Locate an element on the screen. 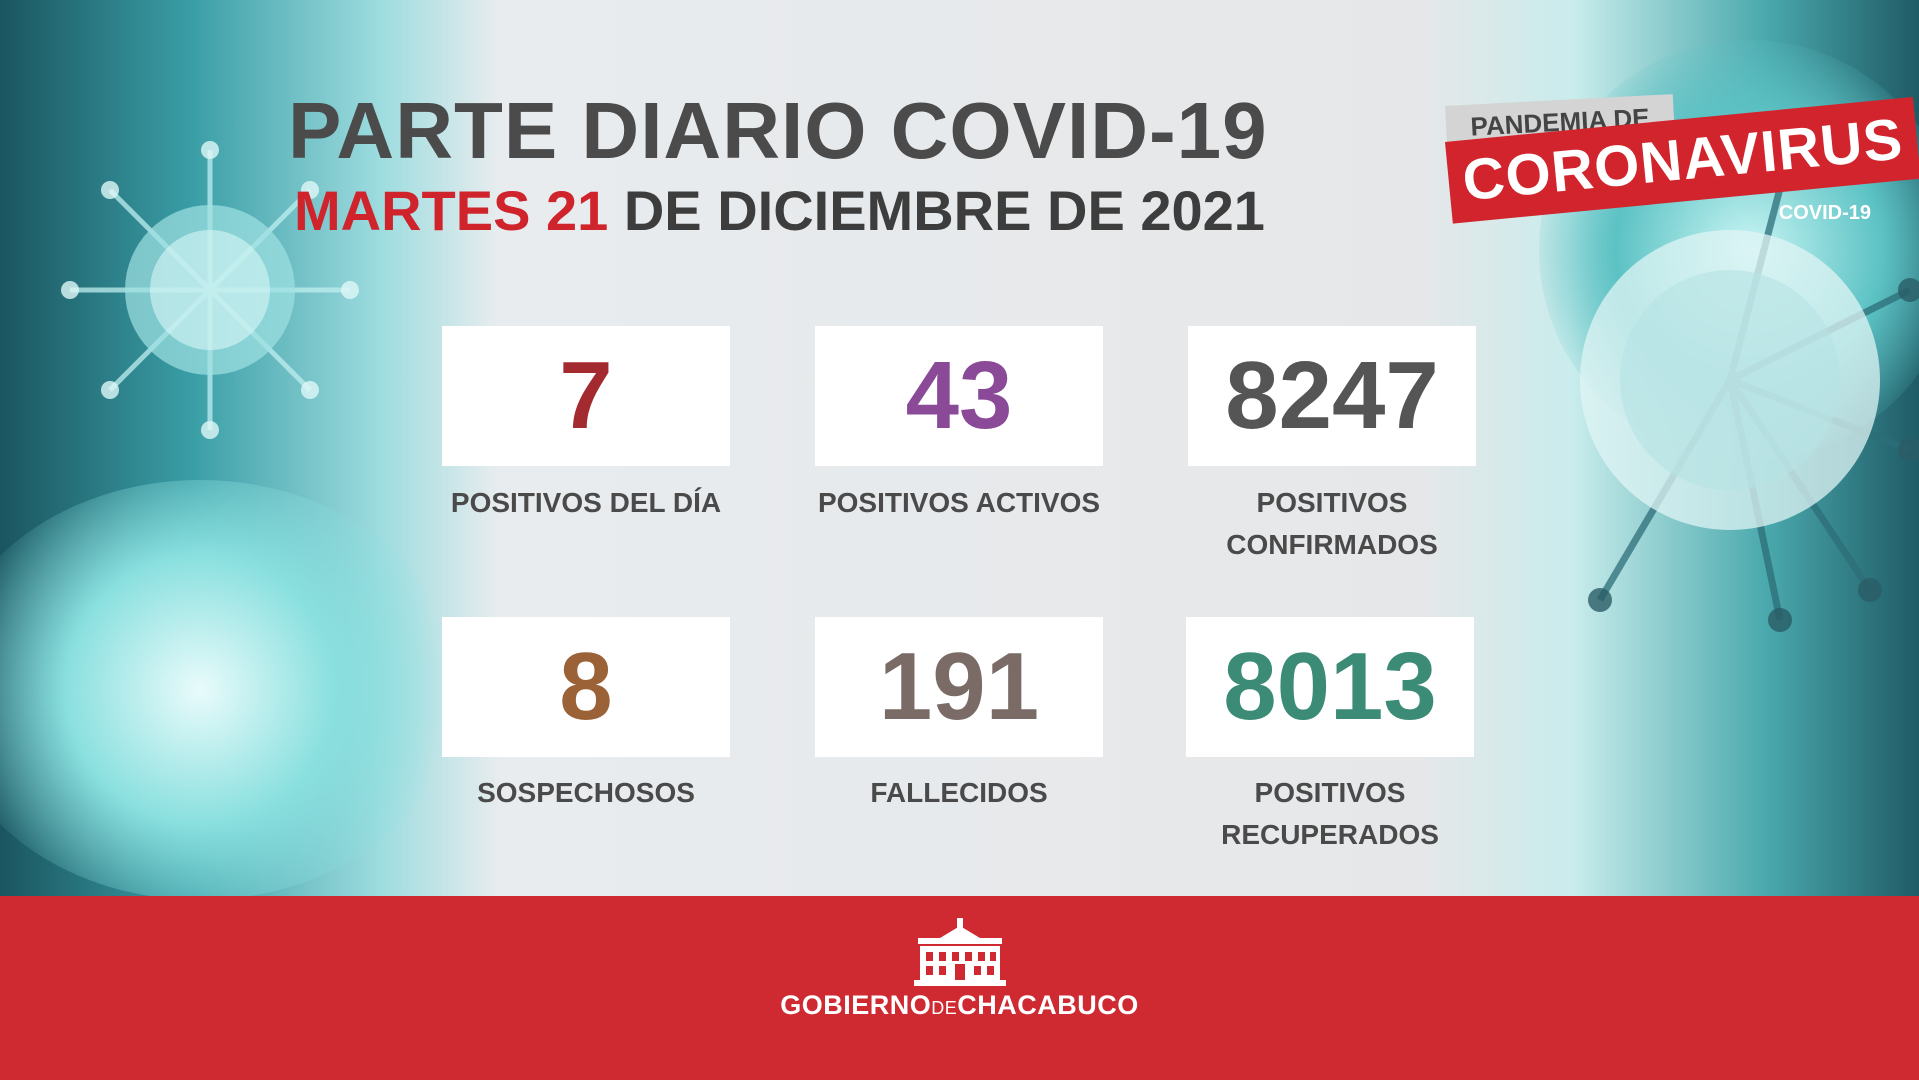 This screenshot has height=1080, width=1919. stat-label-line: POSITIVOS ACTIVOS is located at coordinates (959, 502).